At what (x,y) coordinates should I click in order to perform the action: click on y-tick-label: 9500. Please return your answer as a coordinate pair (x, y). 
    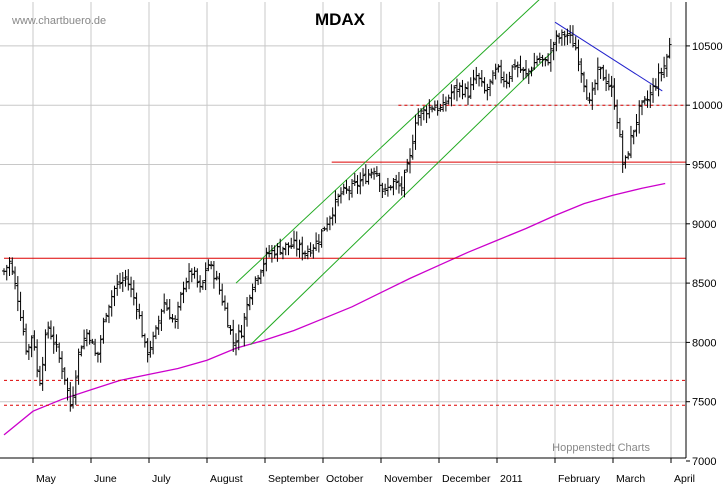
    Looking at the image, I should click on (704, 166).